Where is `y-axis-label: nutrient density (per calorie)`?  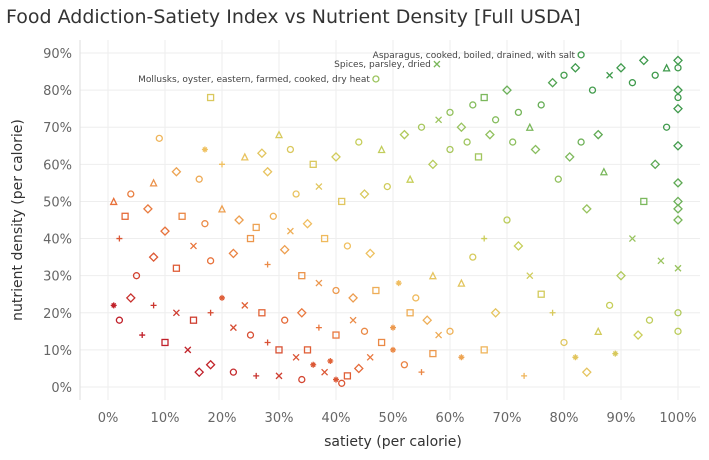
y-axis-label: nutrient density (per calorie) is located at coordinates (18, 220).